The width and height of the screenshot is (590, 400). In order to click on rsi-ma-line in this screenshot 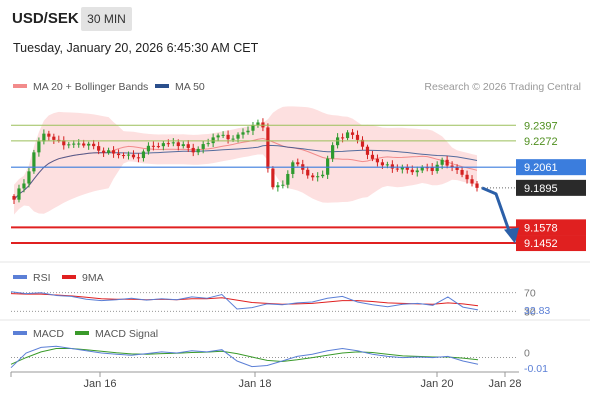, I will do `click(244, 300)`.